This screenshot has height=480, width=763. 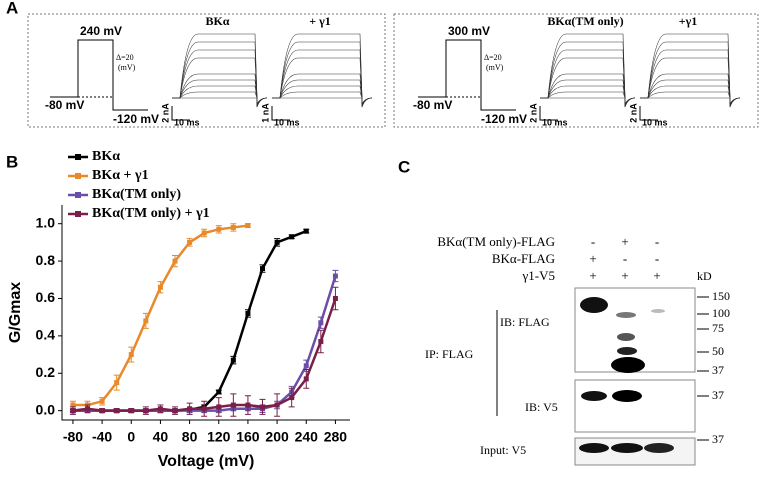 I want to click on blot-label: IP: FLAG, so click(x=449, y=354).